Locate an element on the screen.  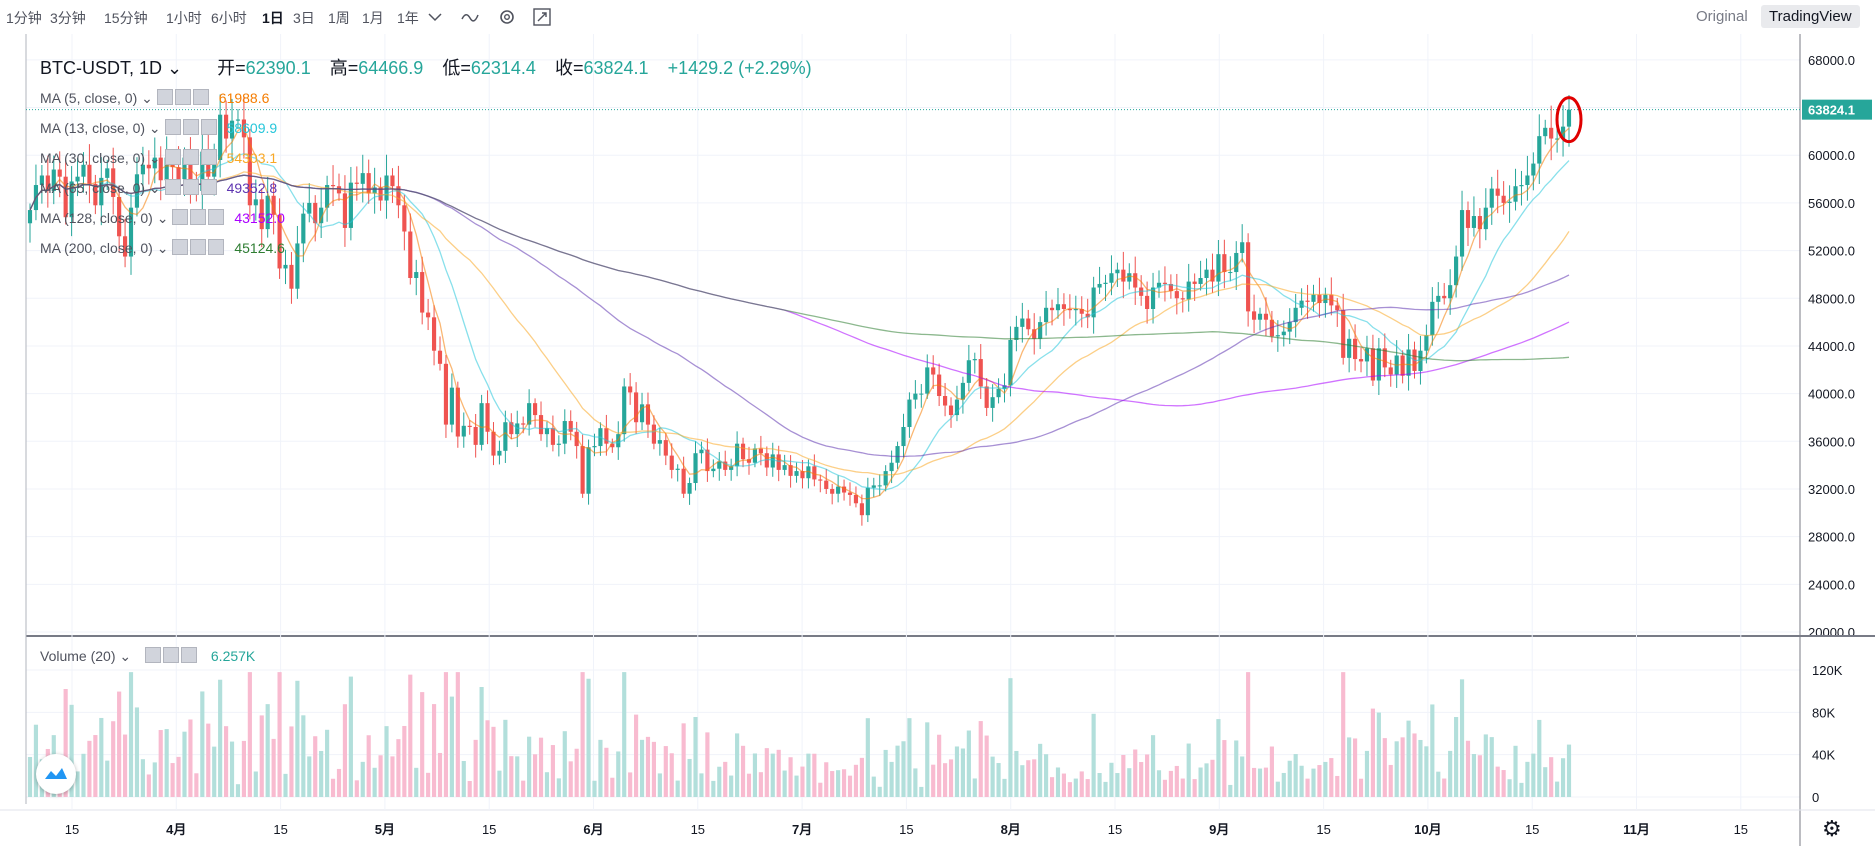
ma-label: MA (5, close, 0) is located at coordinates (89, 98).